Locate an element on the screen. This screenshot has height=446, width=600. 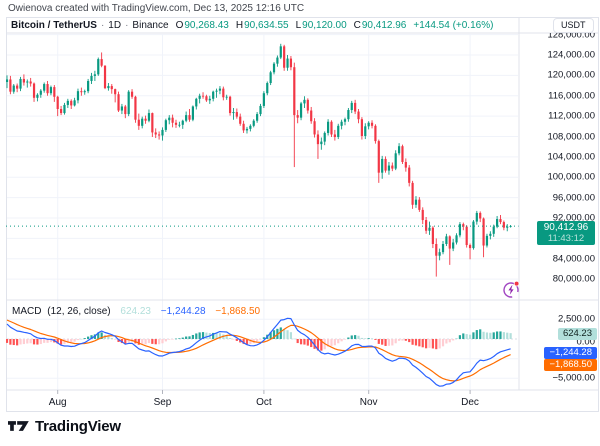
time-axis-month-label: Sep is located at coordinates (162, 402).